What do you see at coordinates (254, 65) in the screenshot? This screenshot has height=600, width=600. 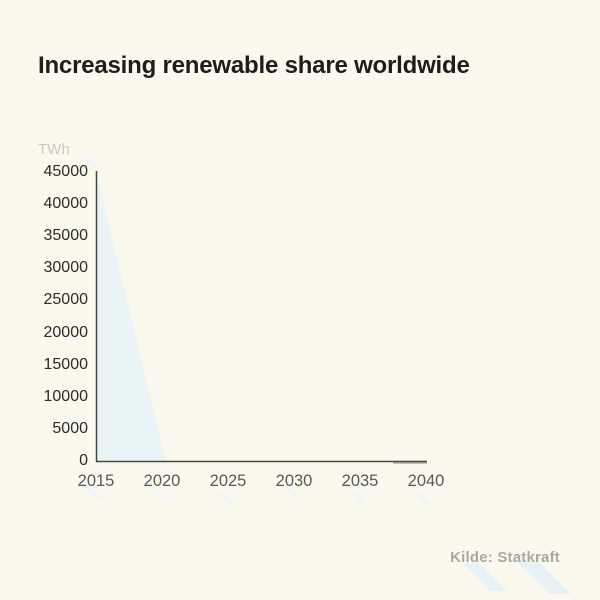 I see `chart-title: Increasing renewable share worldwide` at bounding box center [254, 65].